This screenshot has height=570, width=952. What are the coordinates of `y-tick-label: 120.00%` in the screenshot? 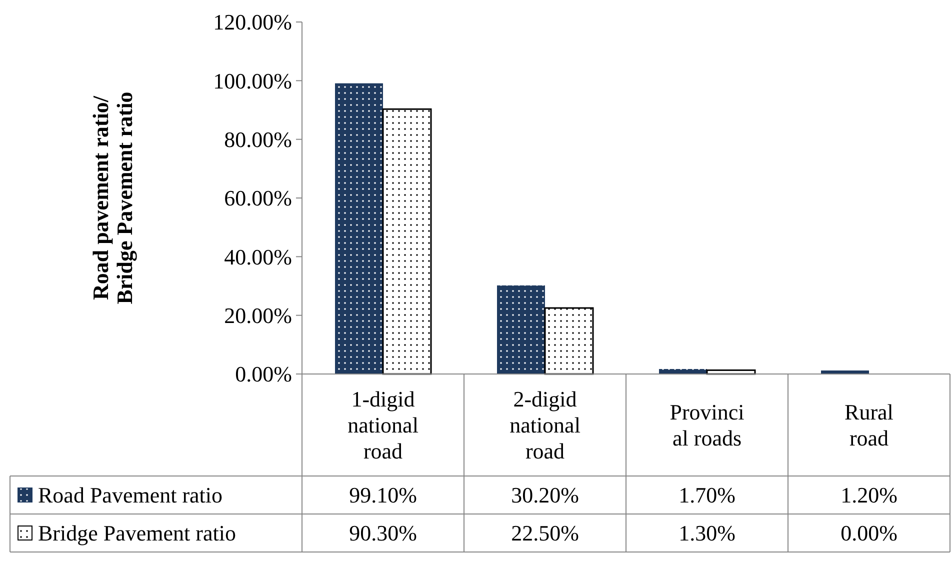 It's located at (252, 22).